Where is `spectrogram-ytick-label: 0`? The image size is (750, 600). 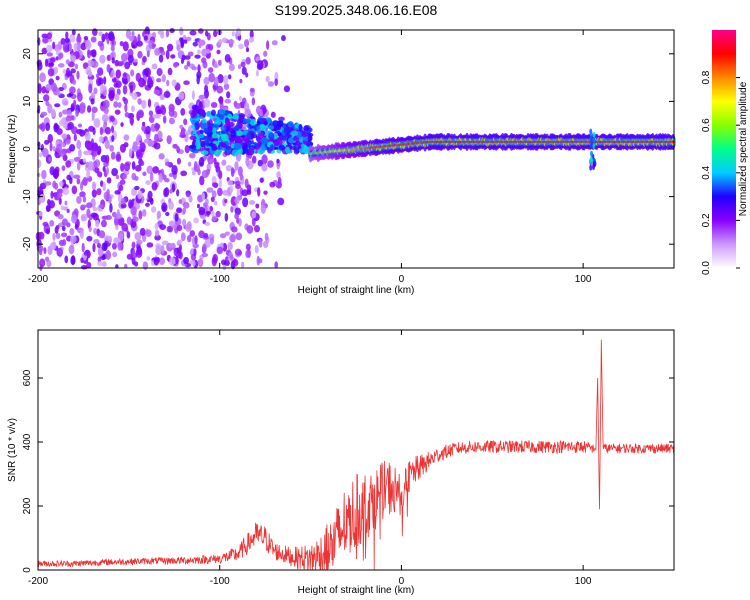 spectrogram-ytick-label: 0 is located at coordinates (27, 149).